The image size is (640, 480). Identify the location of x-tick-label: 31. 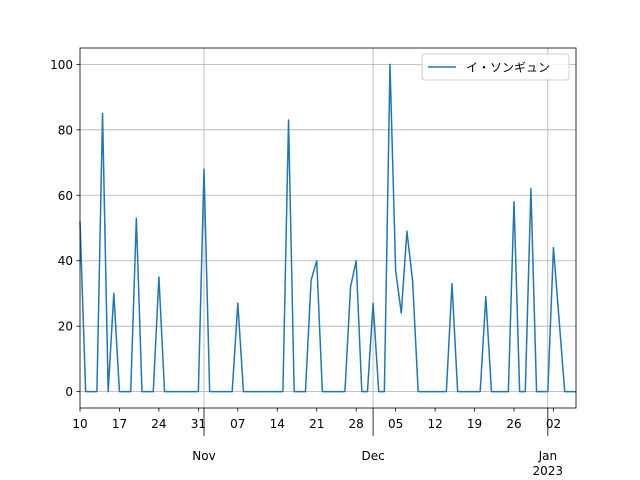
(198, 424).